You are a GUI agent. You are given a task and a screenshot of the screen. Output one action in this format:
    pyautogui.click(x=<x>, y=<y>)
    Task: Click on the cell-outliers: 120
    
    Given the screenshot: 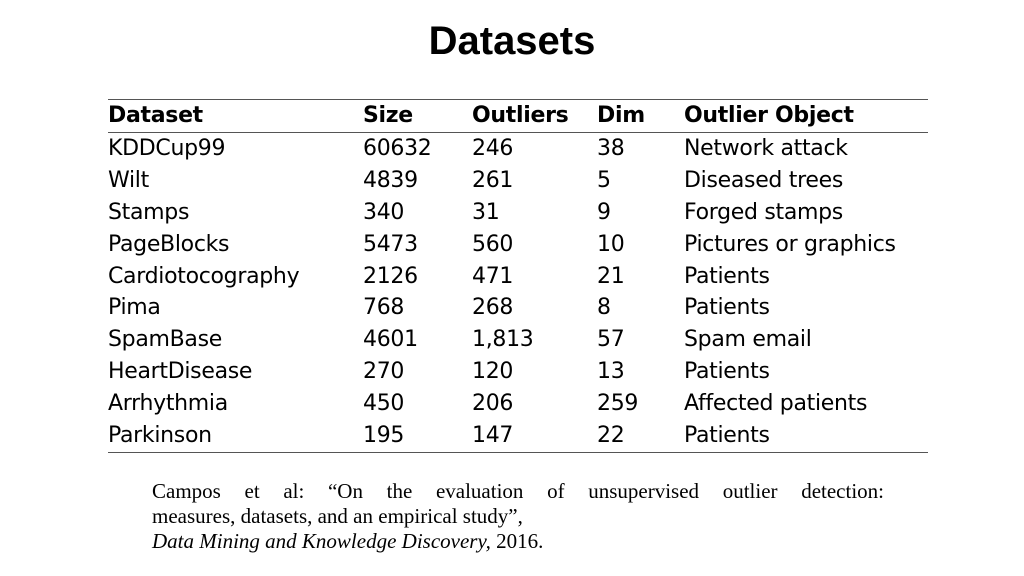 What is the action you would take?
    pyautogui.click(x=493, y=372)
    